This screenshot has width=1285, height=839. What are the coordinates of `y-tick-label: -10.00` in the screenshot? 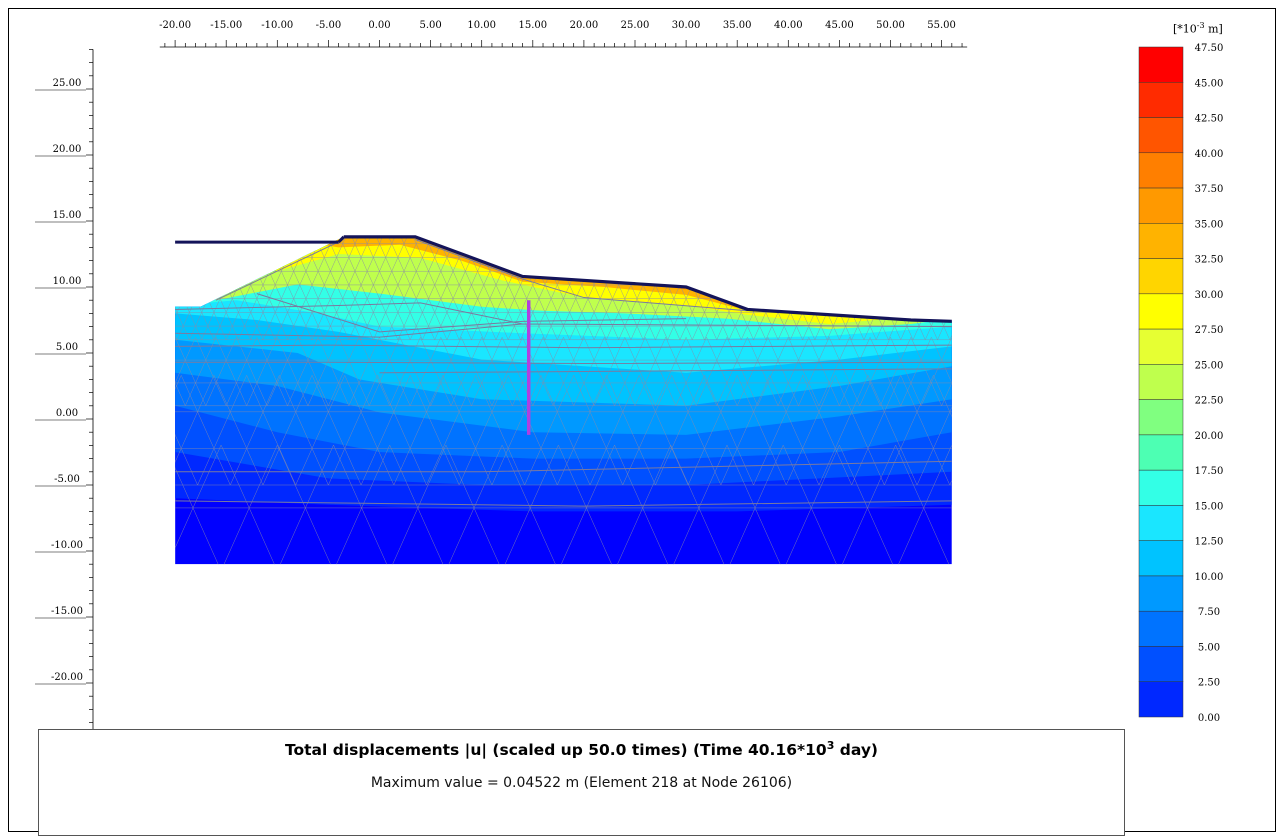 It's located at (67, 545).